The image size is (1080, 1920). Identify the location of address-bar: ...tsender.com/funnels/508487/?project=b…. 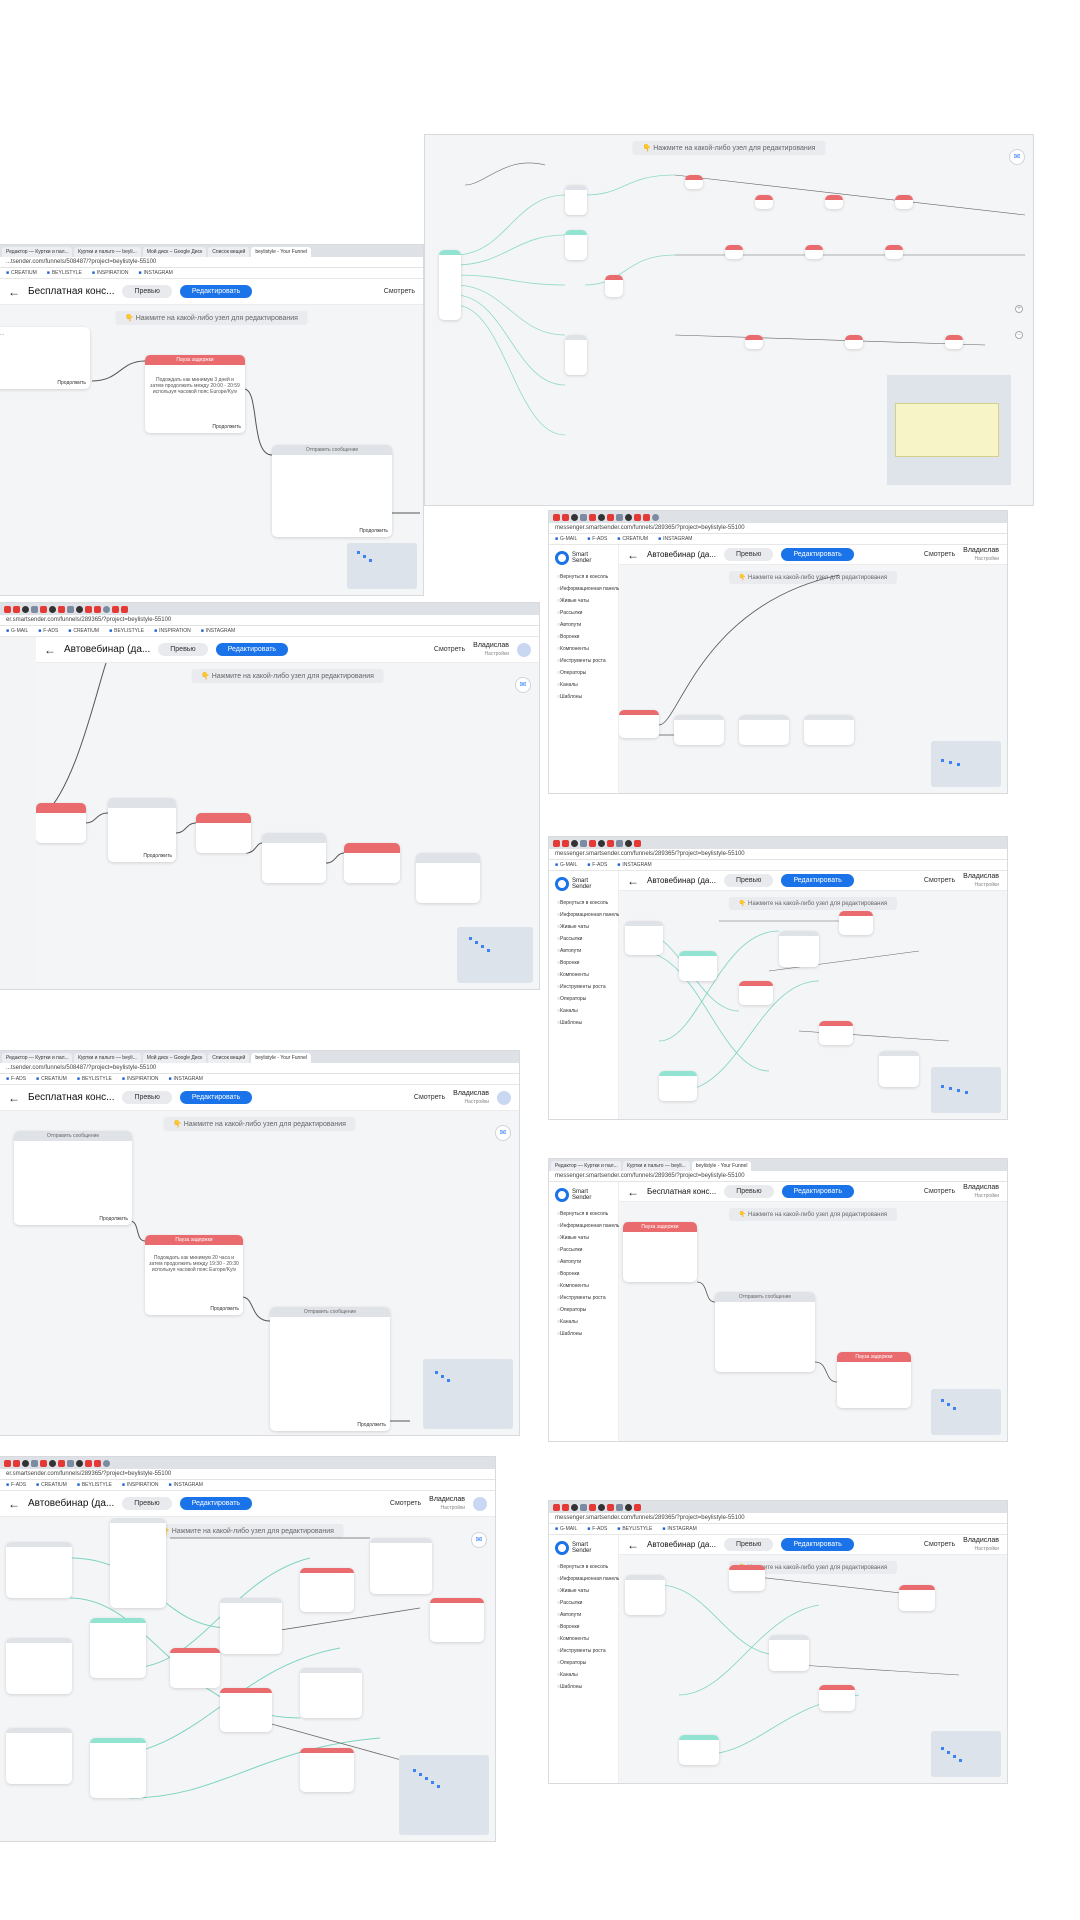
(211, 262).